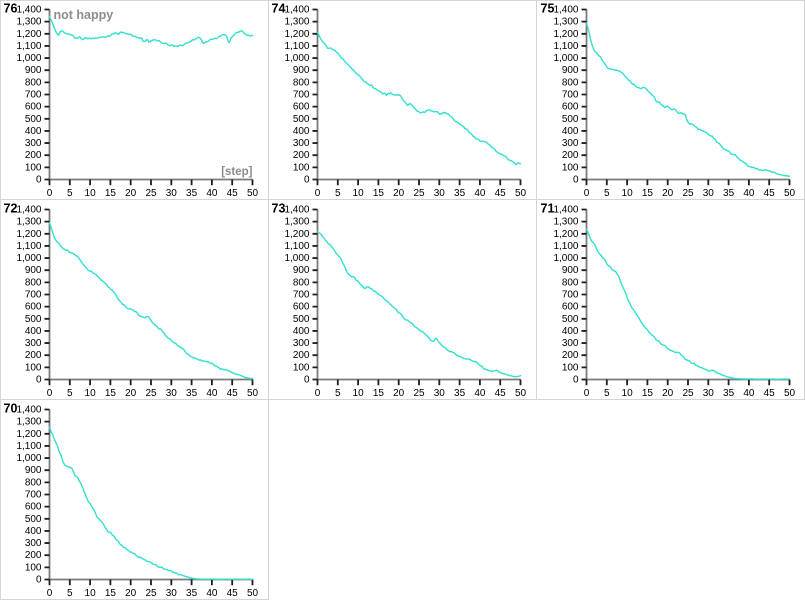 The width and height of the screenshot is (805, 605). Describe the element at coordinates (460, 193) in the screenshot. I see `svg-text: 35` at that location.